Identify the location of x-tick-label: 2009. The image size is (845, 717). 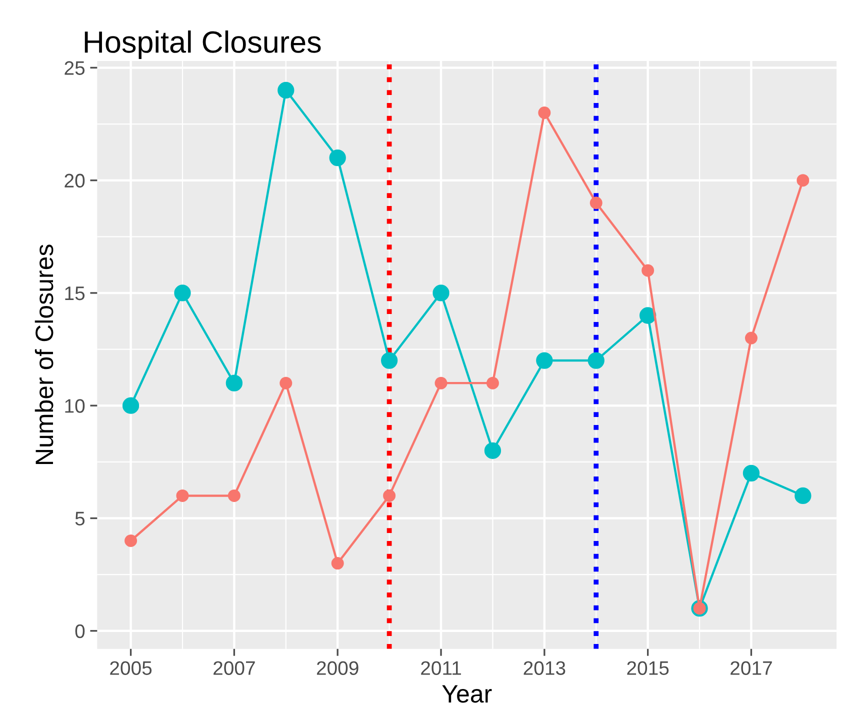
(337, 668).